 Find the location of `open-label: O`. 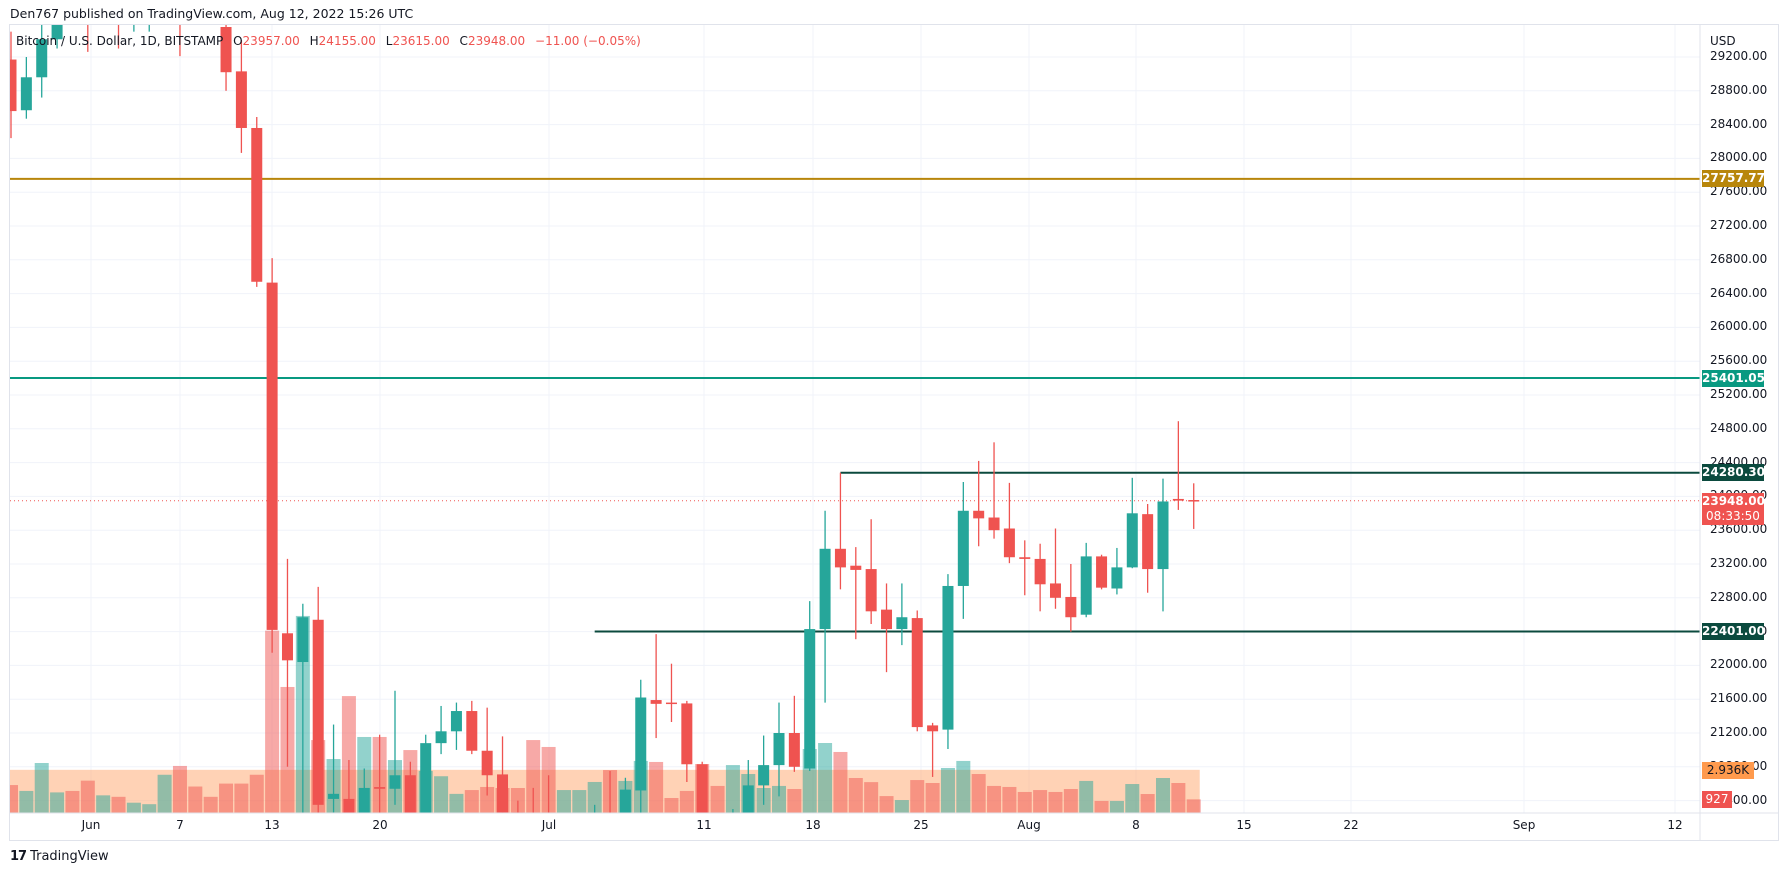

open-label: O is located at coordinates (238, 41).